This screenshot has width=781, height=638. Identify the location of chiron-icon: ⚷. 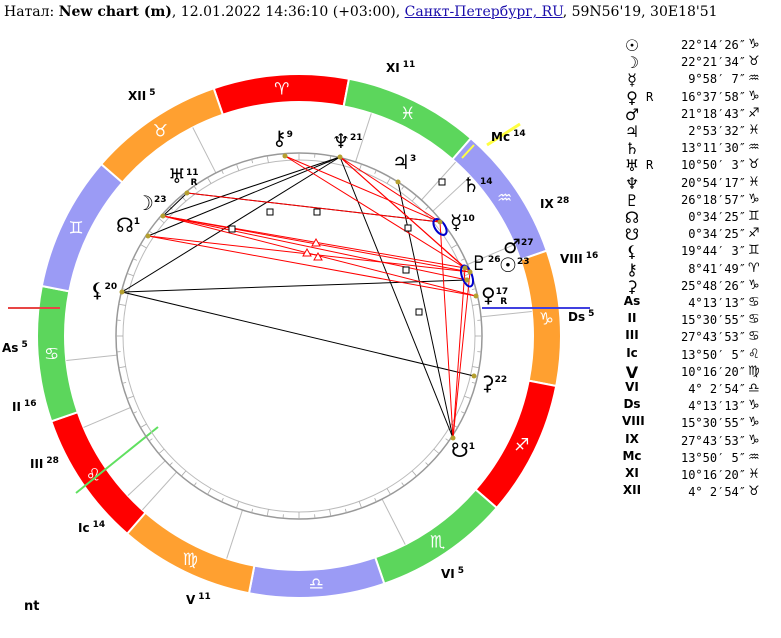
(632, 269).